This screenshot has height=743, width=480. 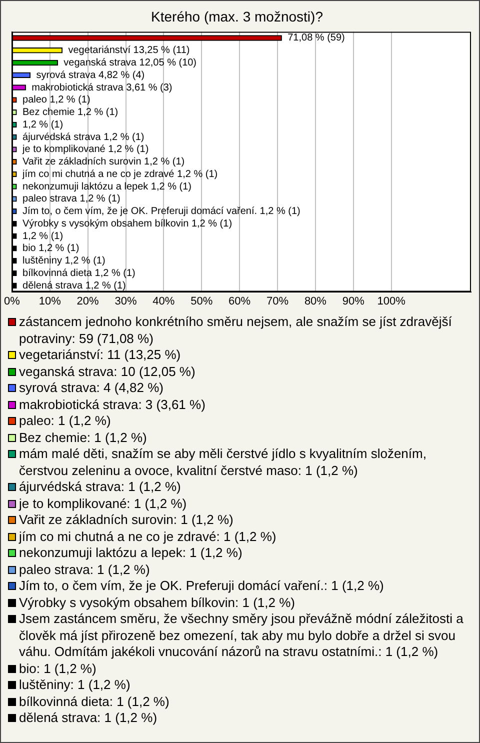 What do you see at coordinates (315, 301) in the screenshot?
I see `x-tick-label: 80%` at bounding box center [315, 301].